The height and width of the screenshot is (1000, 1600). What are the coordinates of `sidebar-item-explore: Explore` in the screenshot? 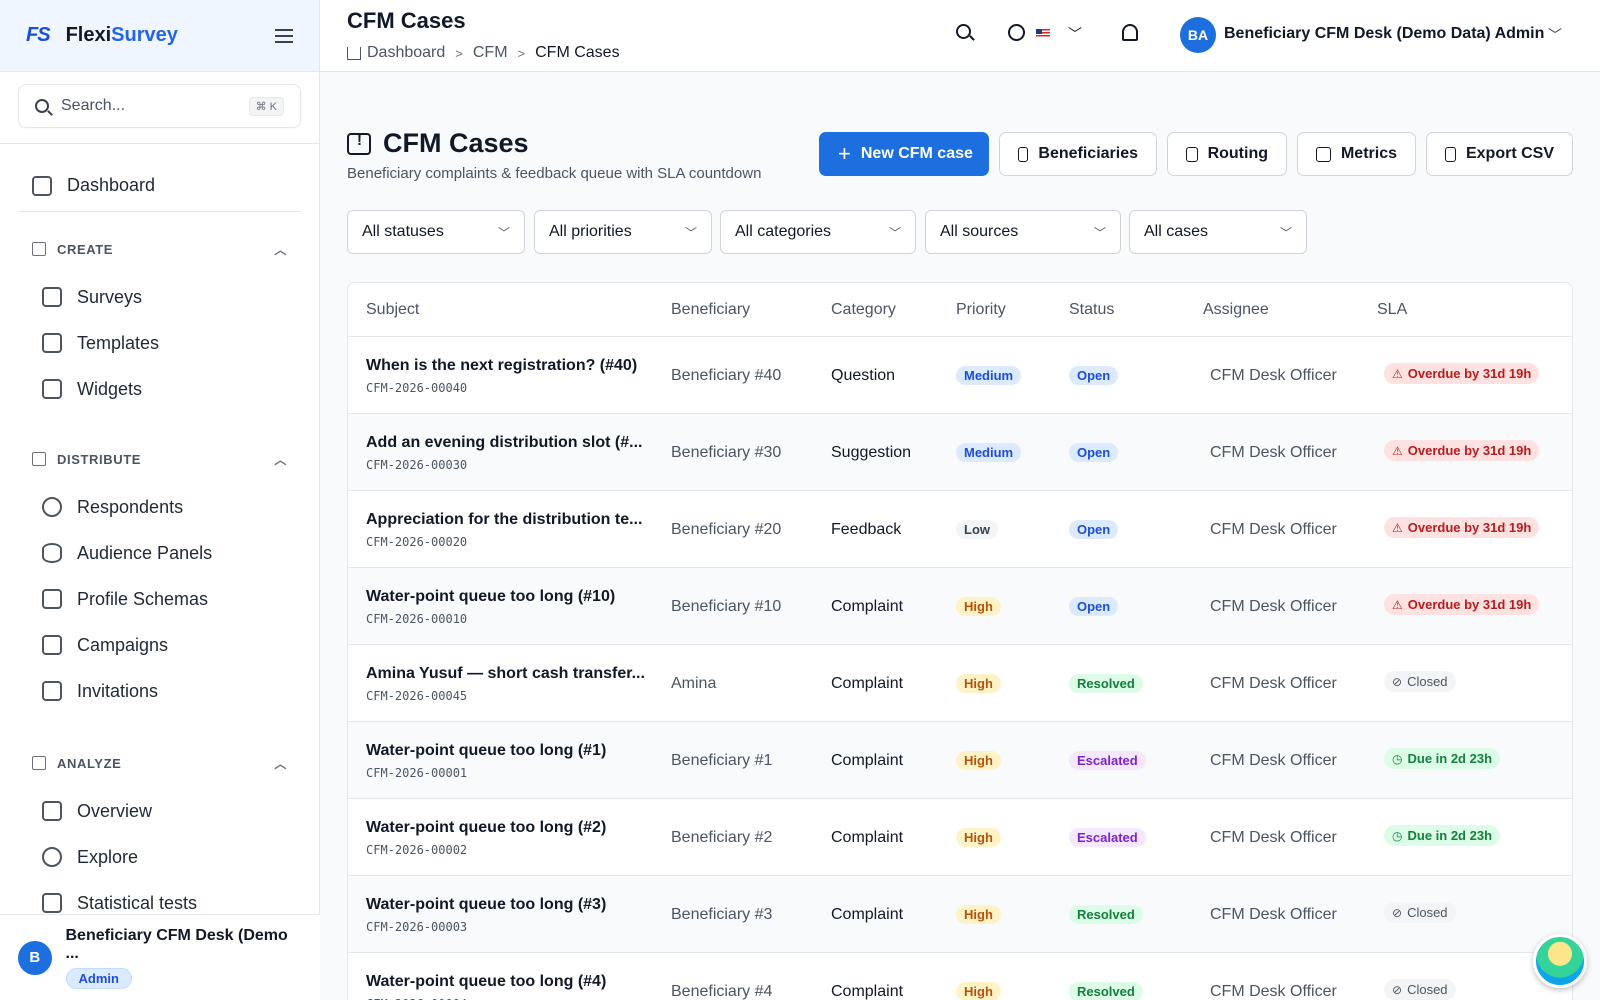 It's located at (159, 857).